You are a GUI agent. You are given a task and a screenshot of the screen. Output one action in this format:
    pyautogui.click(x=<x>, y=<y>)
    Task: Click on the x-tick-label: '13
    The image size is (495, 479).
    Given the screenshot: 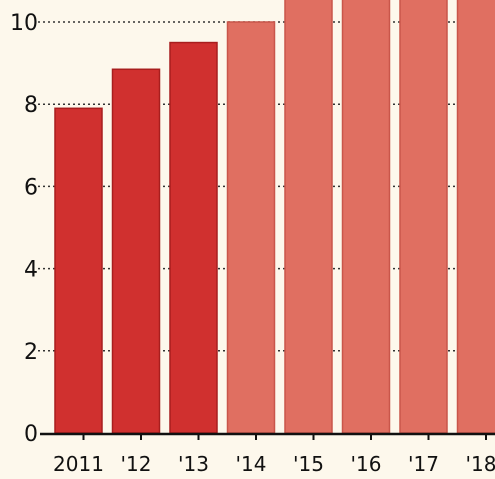 What is the action you would take?
    pyautogui.click(x=193, y=464)
    